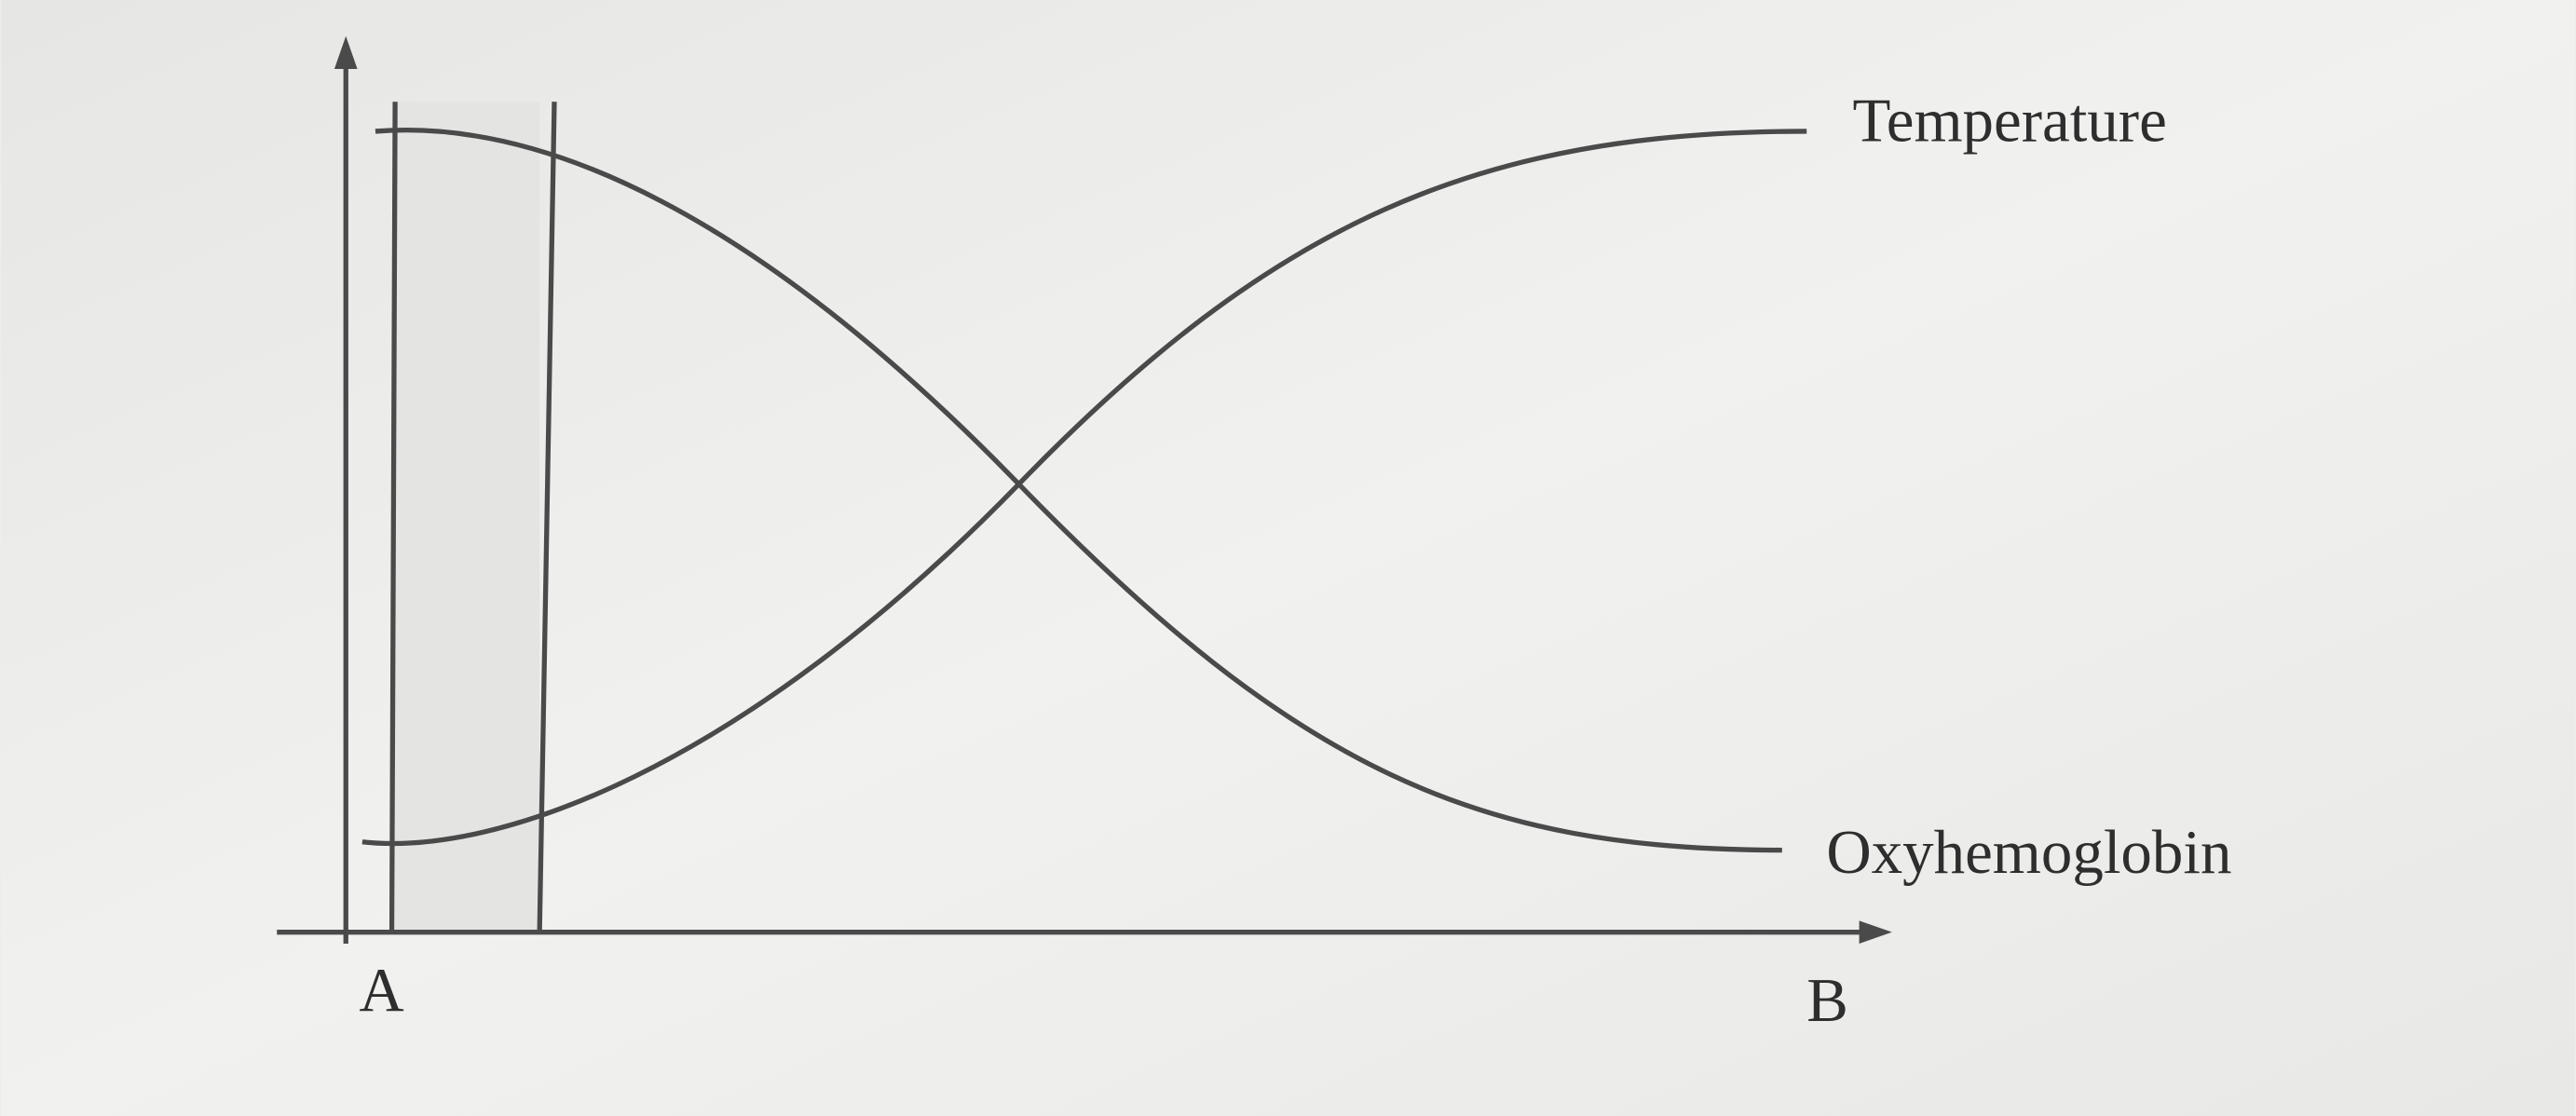  I want to click on shaded-band, so click(467, 517).